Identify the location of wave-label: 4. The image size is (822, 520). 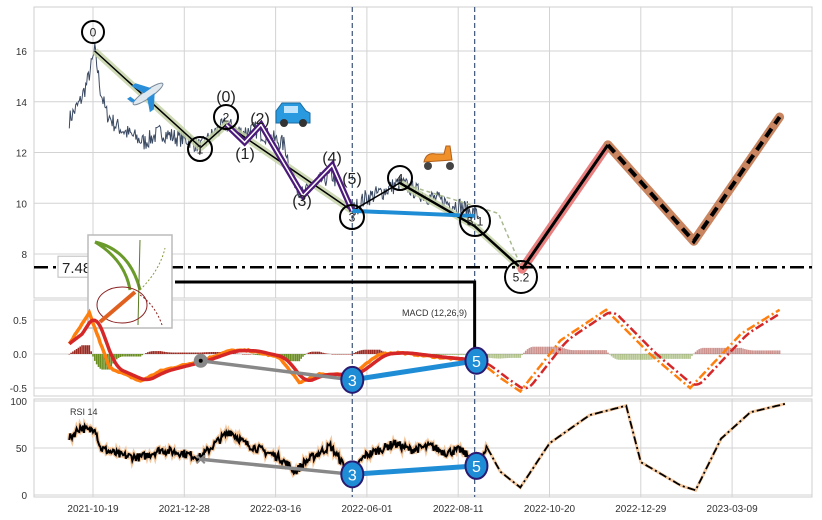
(400, 179).